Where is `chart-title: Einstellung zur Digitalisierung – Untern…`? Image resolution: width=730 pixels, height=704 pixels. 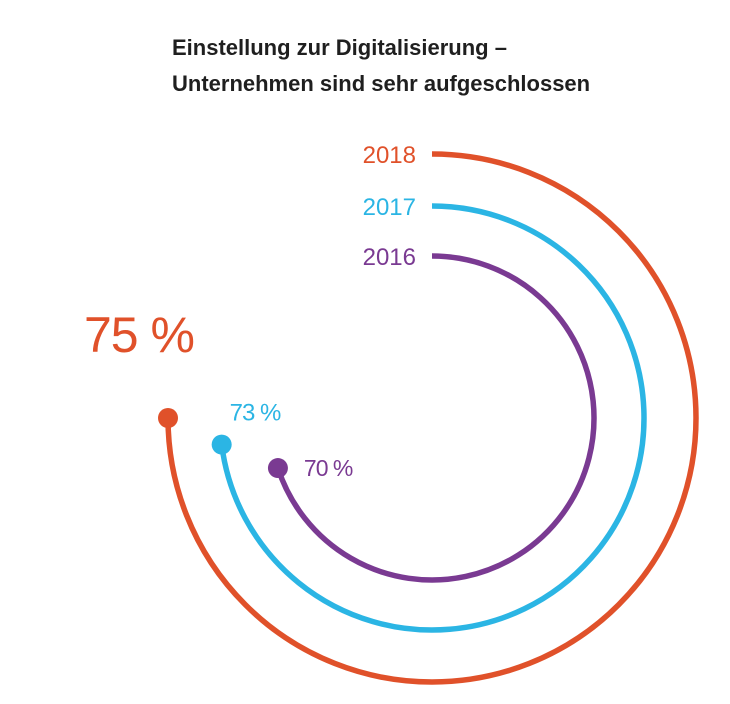
chart-title: Einstellung zur Digitalisierung – Untern… is located at coordinates (432, 66).